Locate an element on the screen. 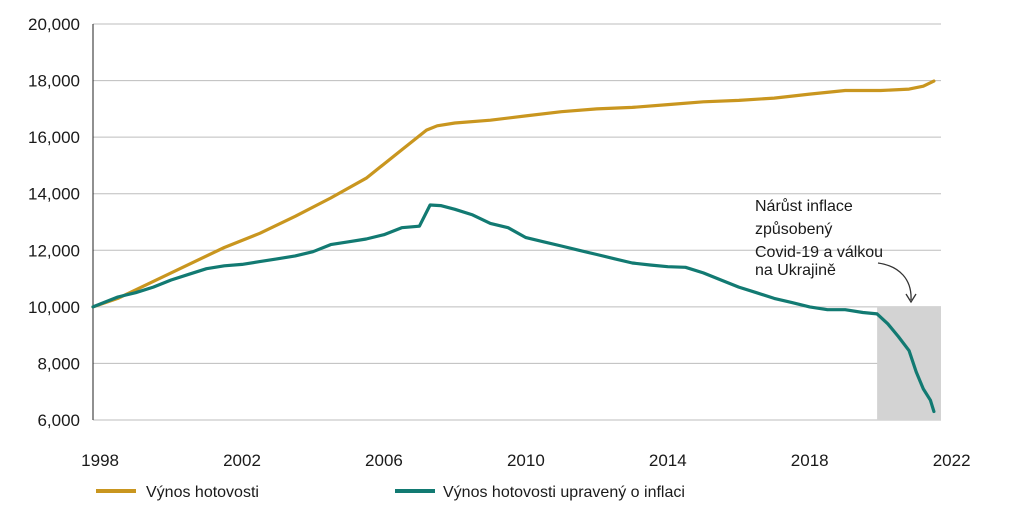  x-tick-label: 2002 is located at coordinates (242, 460).